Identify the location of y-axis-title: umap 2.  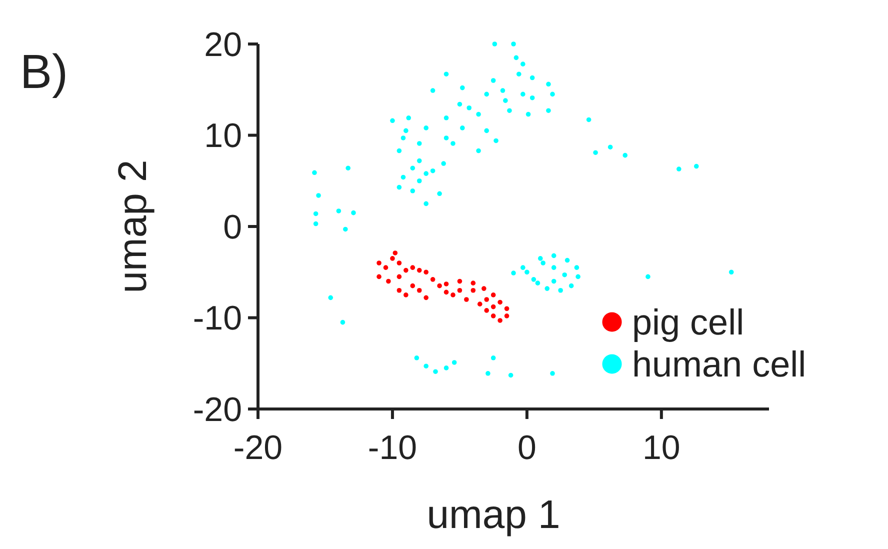
(133, 227).